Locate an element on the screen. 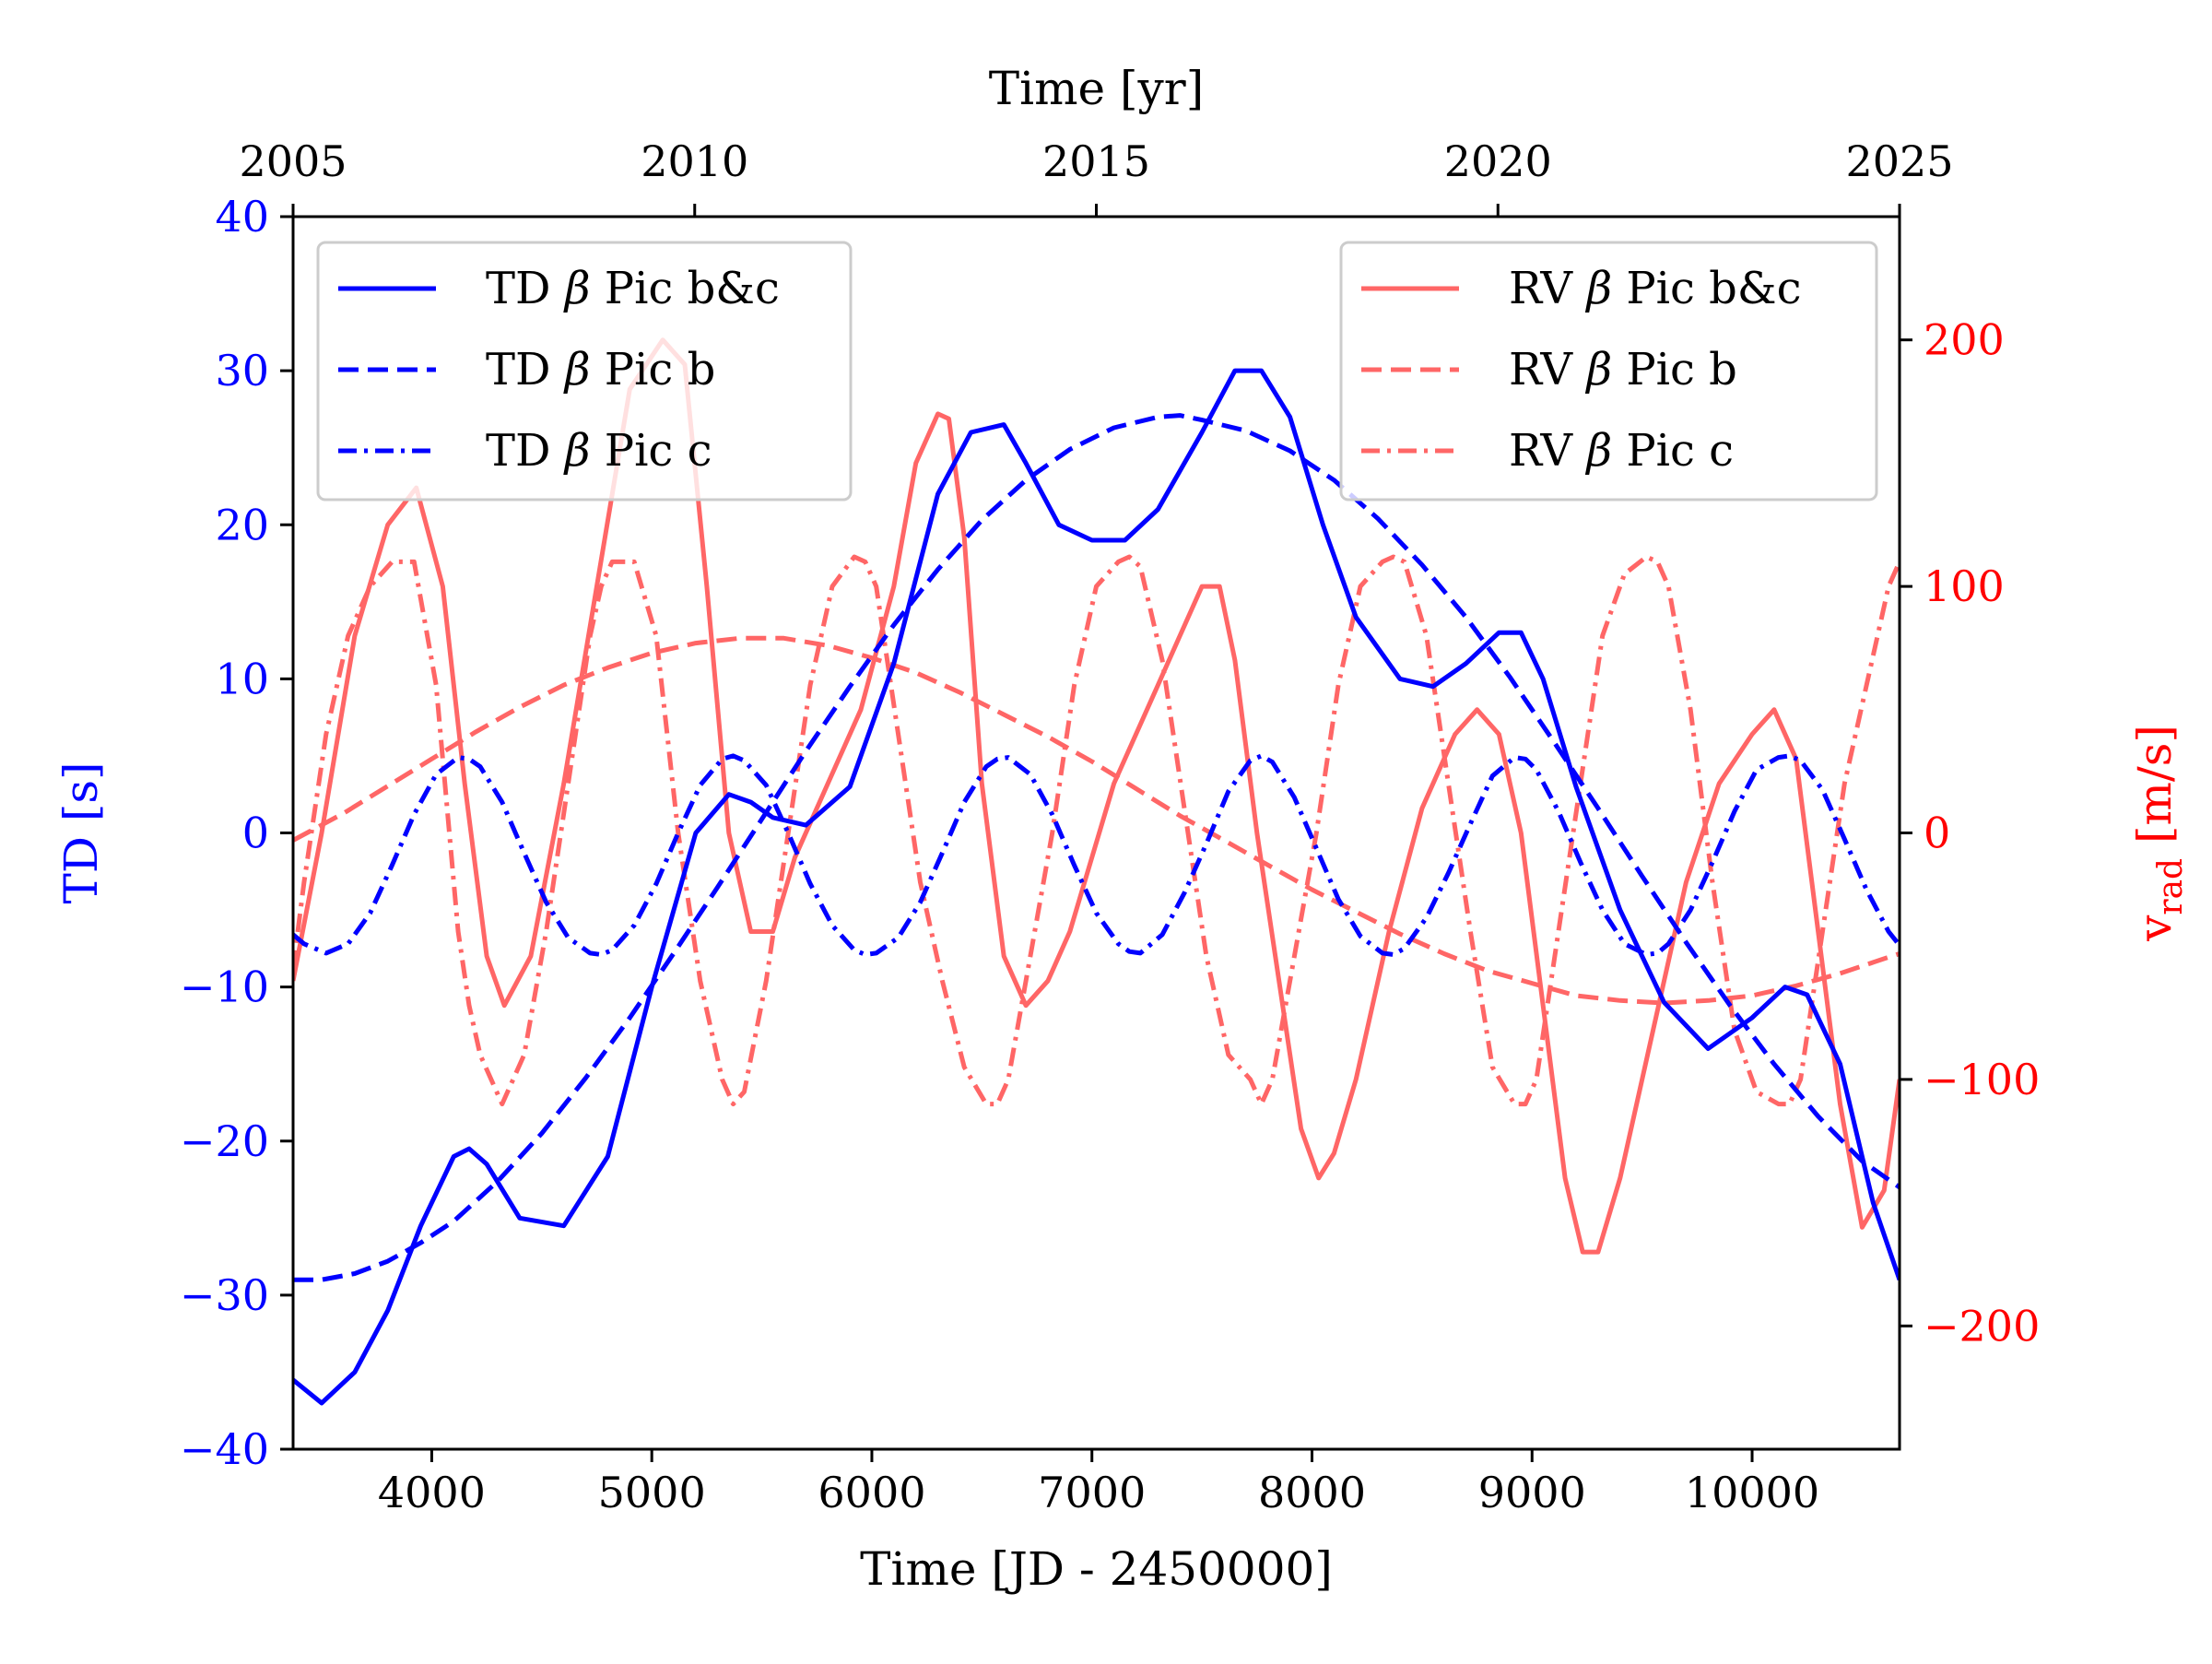 The image size is (2212, 1664). y-left-tick-label: 0 is located at coordinates (255, 833).